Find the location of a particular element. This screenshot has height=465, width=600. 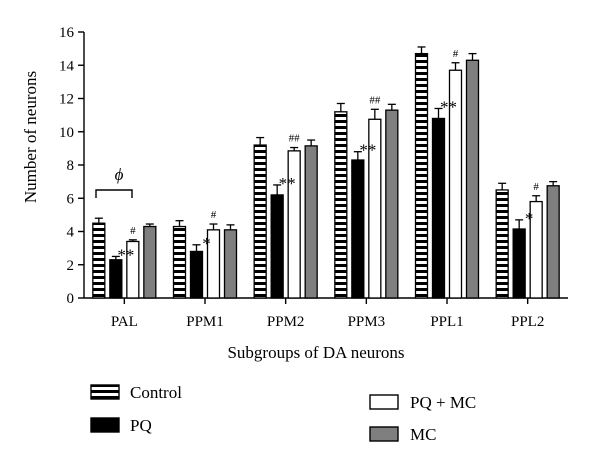

y-tick-label: 16 is located at coordinates (67, 33).